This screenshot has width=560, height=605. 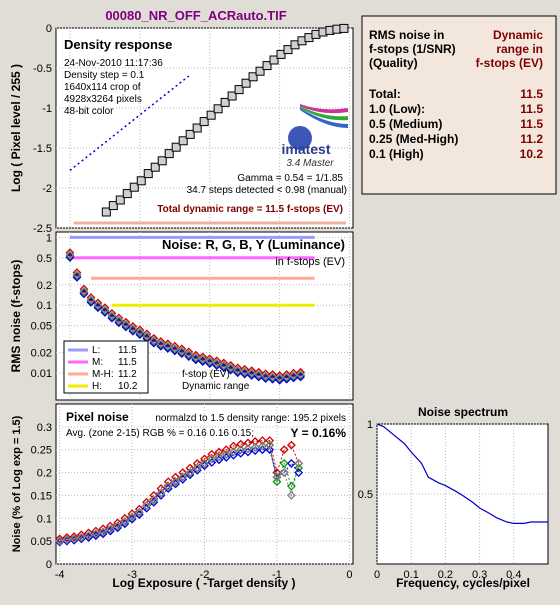 What do you see at coordinates (113, 63) in the screenshot?
I see `density-info-line: 24-Nov-2010 11:17:36` at bounding box center [113, 63].